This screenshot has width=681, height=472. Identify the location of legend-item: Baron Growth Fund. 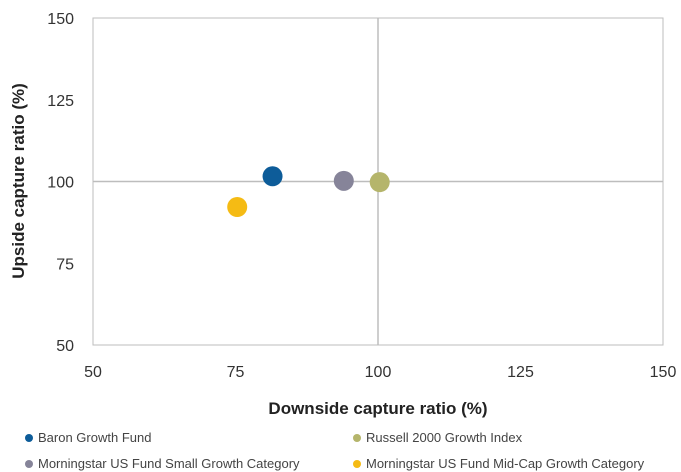
(88, 437).